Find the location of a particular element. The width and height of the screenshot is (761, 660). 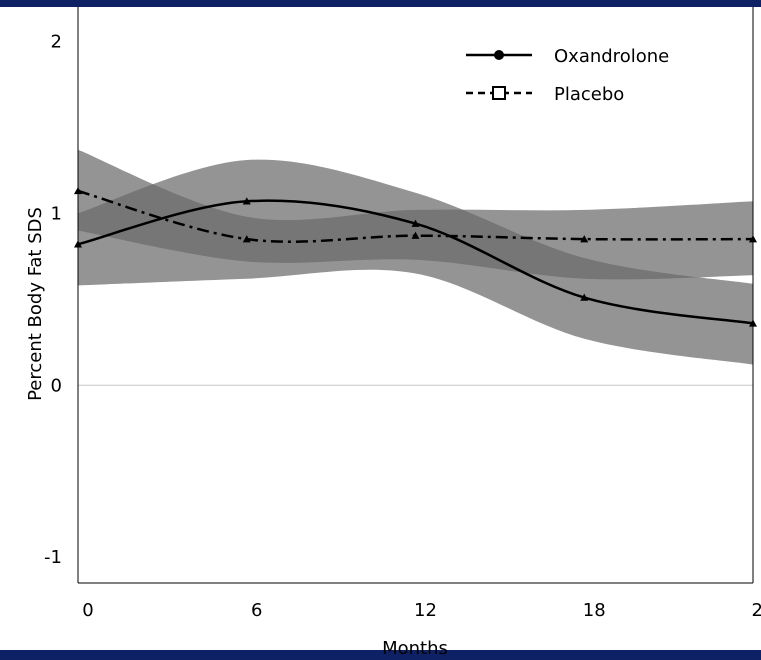

x-axis-label: Months is located at coordinates (415, 647).